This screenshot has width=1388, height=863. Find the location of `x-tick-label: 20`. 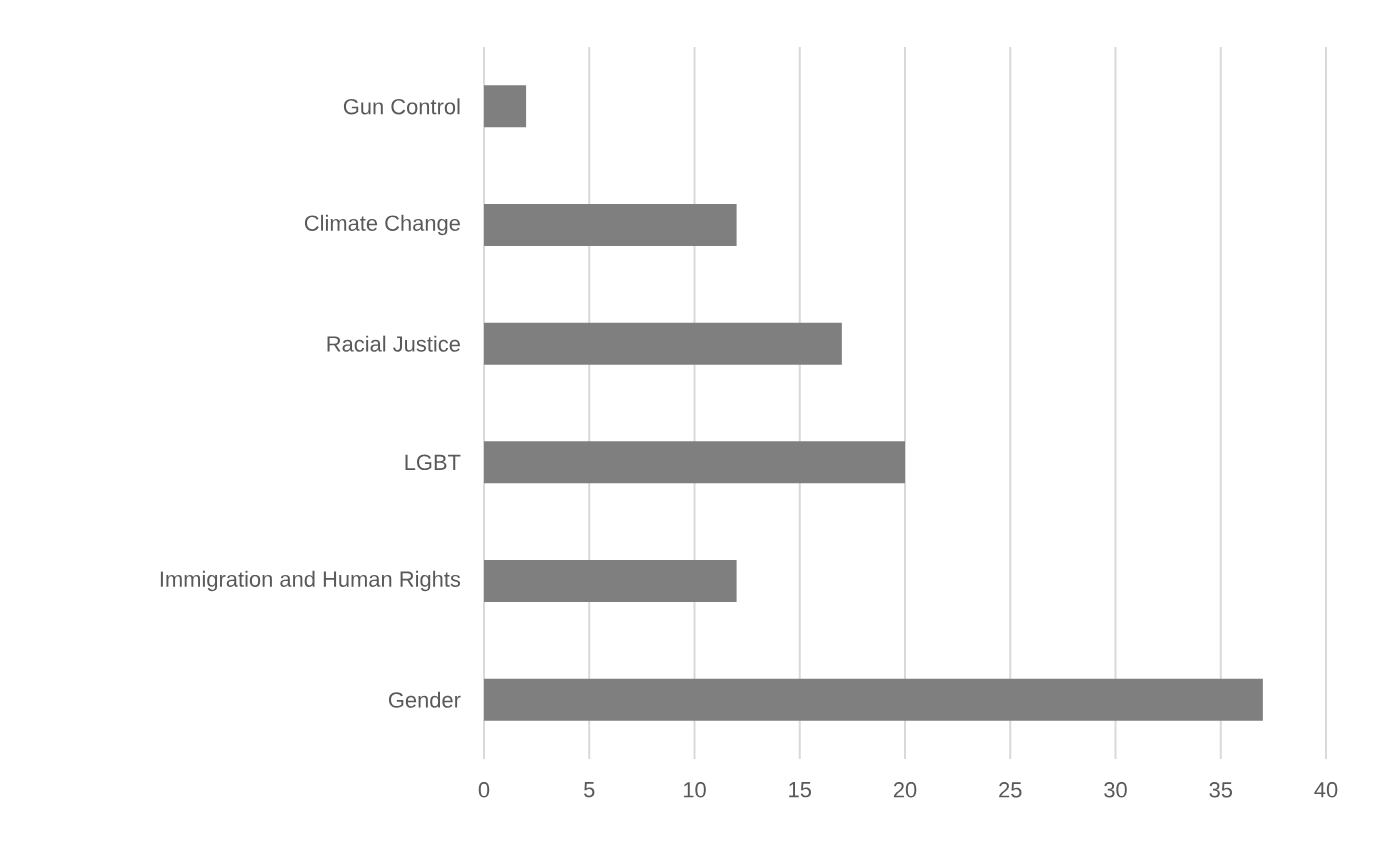

x-tick-label: 20 is located at coordinates (905, 790).